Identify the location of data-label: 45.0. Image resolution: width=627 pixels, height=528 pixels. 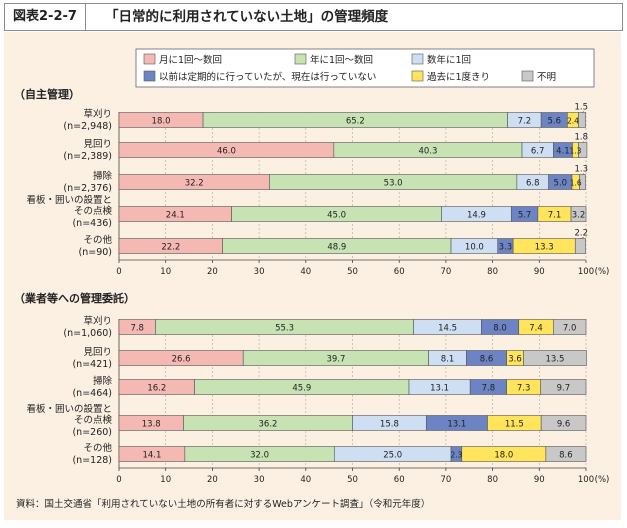
(336, 216).